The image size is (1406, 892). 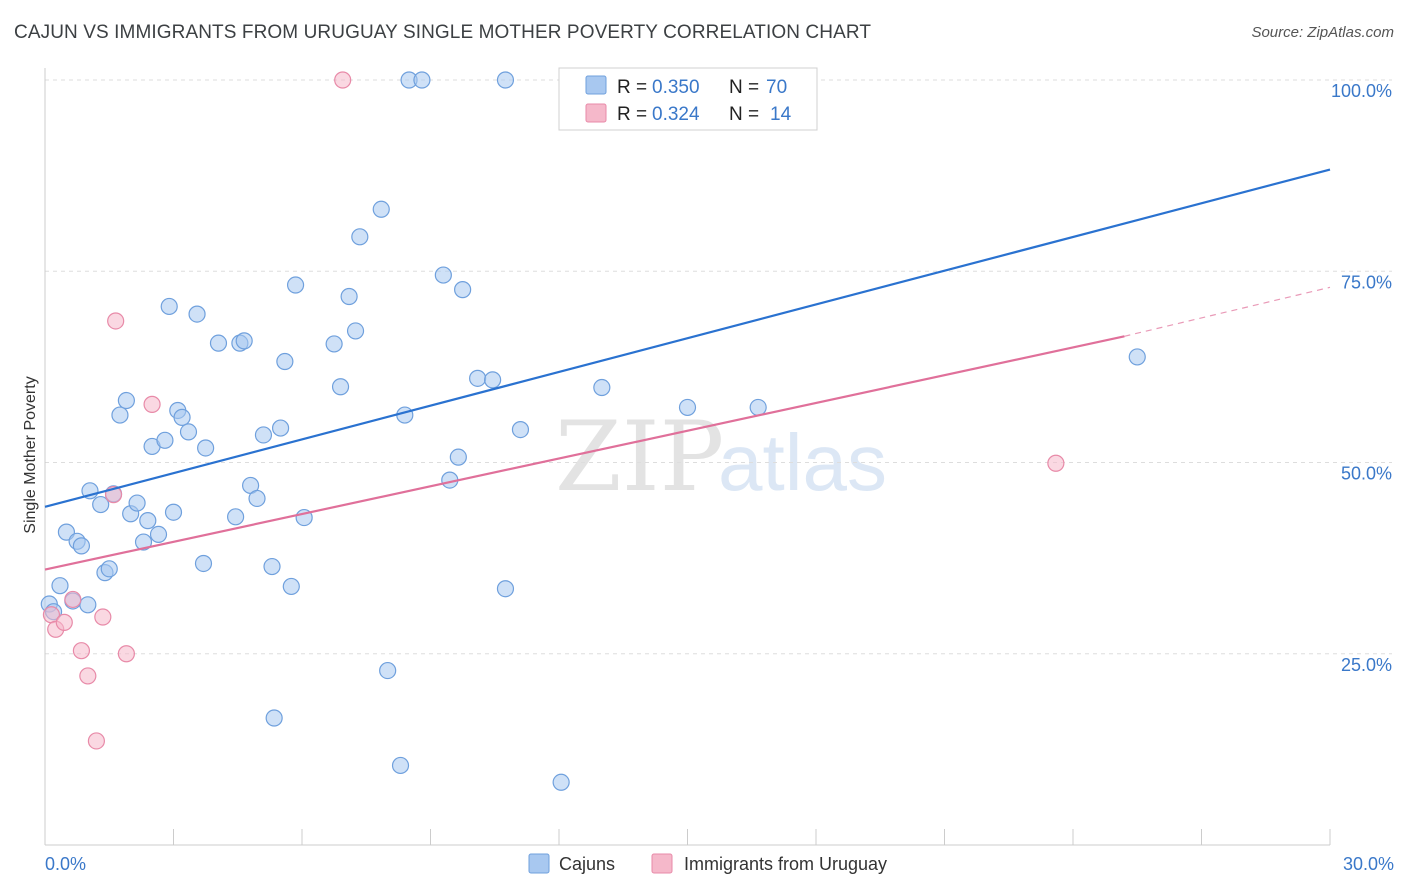 What do you see at coordinates (1366, 282) in the screenshot?
I see `y-tick-label-75: 75.0%` at bounding box center [1366, 282].